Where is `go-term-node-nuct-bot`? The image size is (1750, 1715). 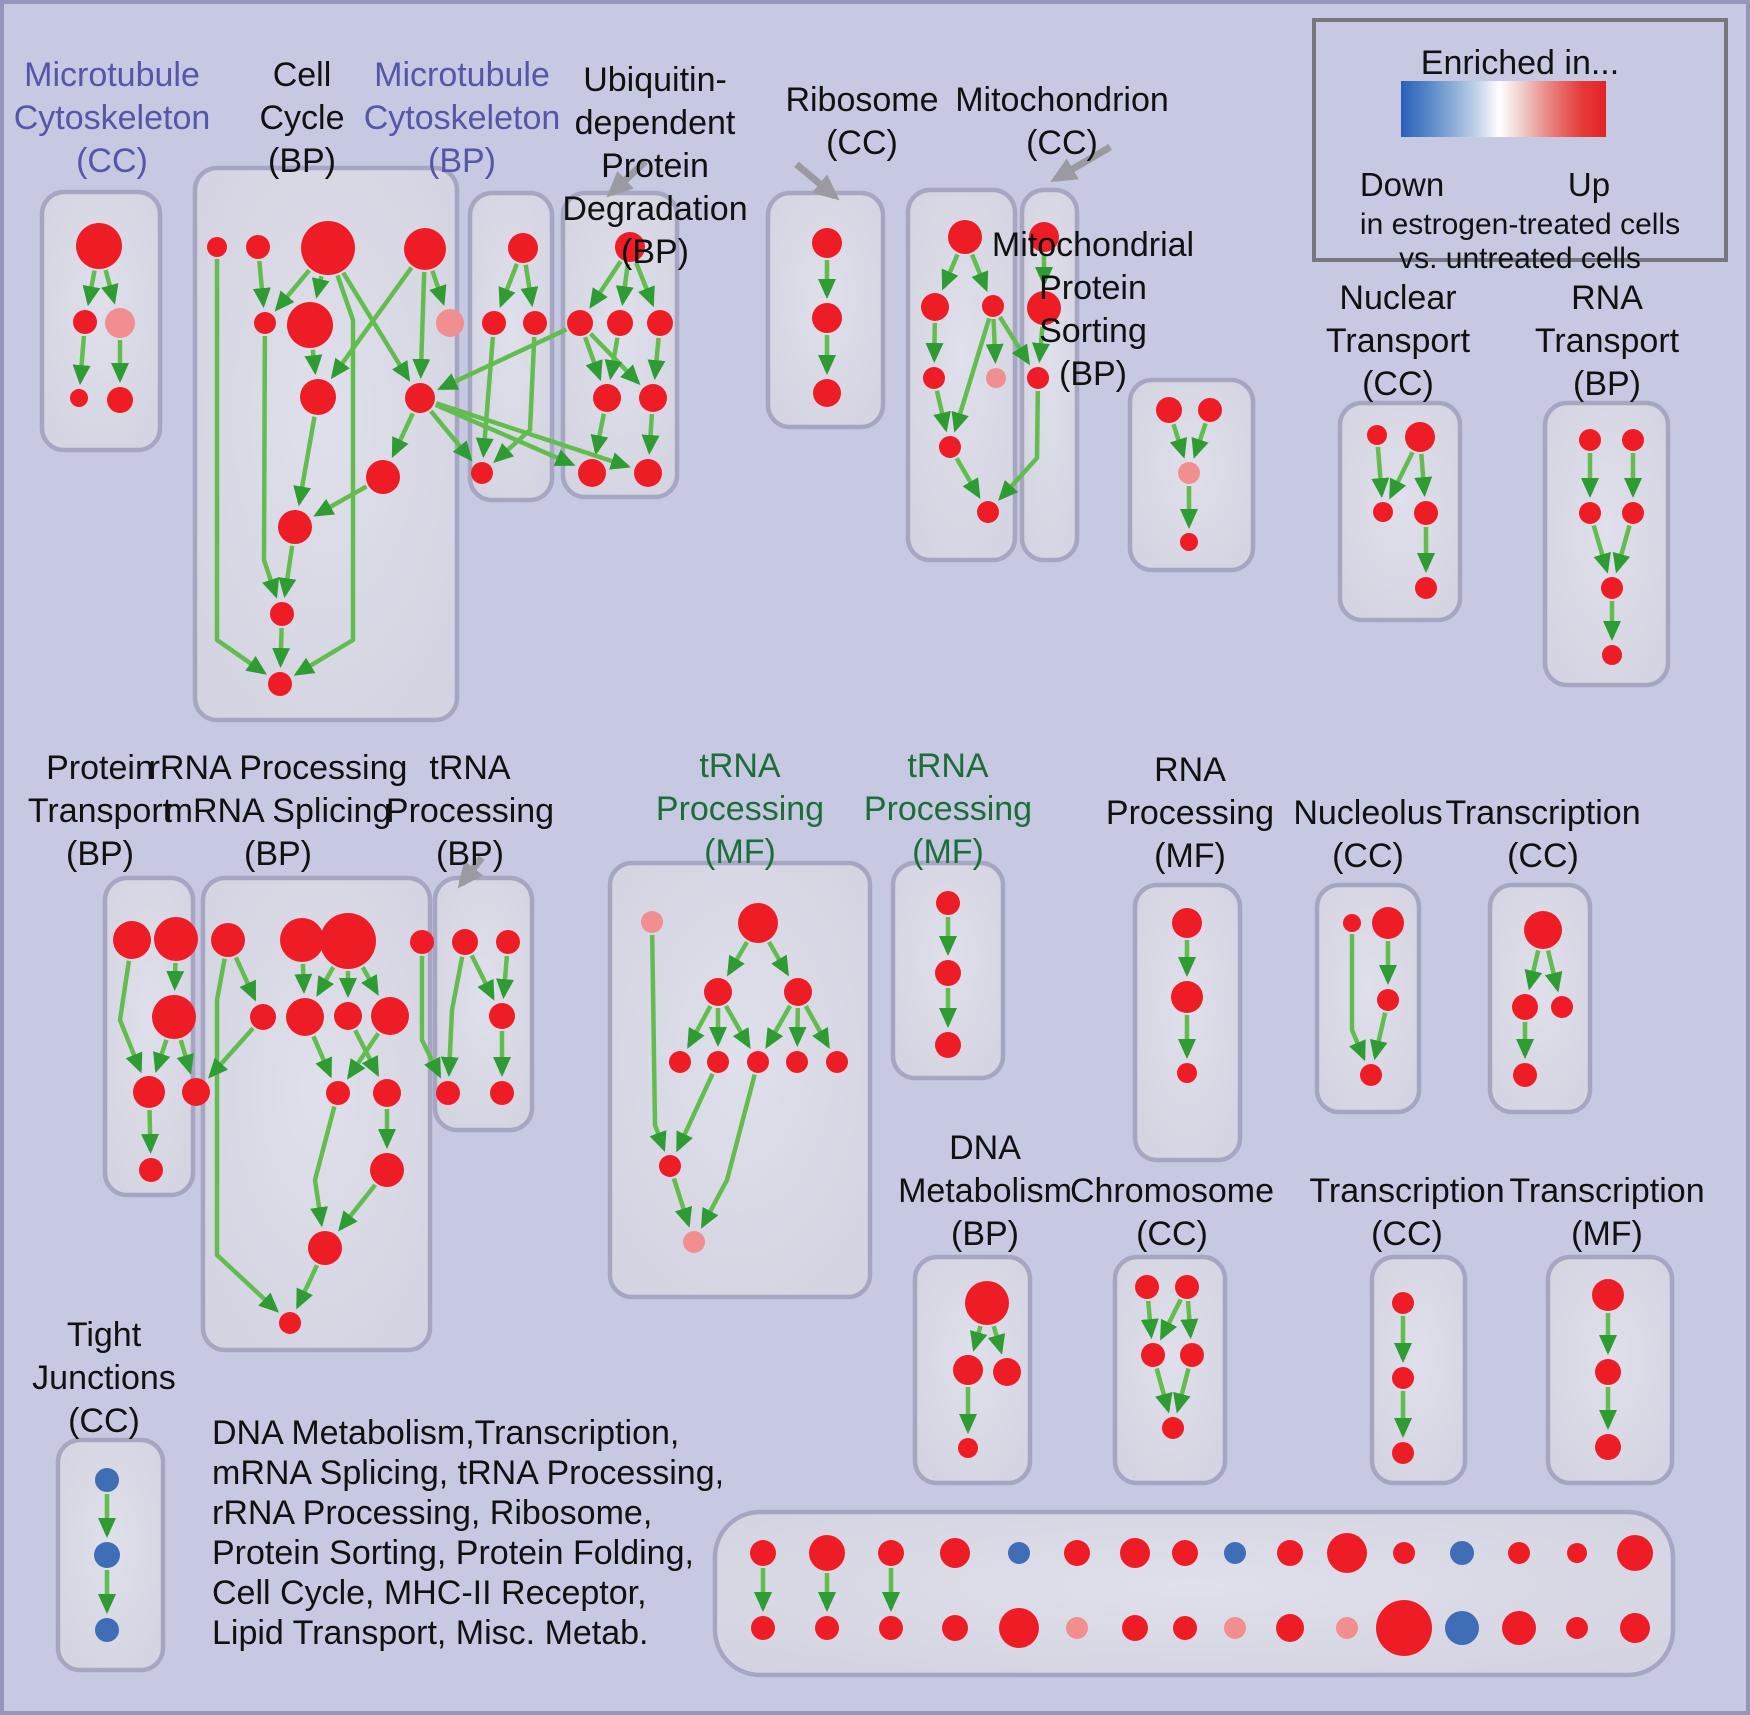
go-term-node-nuct-bot is located at coordinates (1426, 588).